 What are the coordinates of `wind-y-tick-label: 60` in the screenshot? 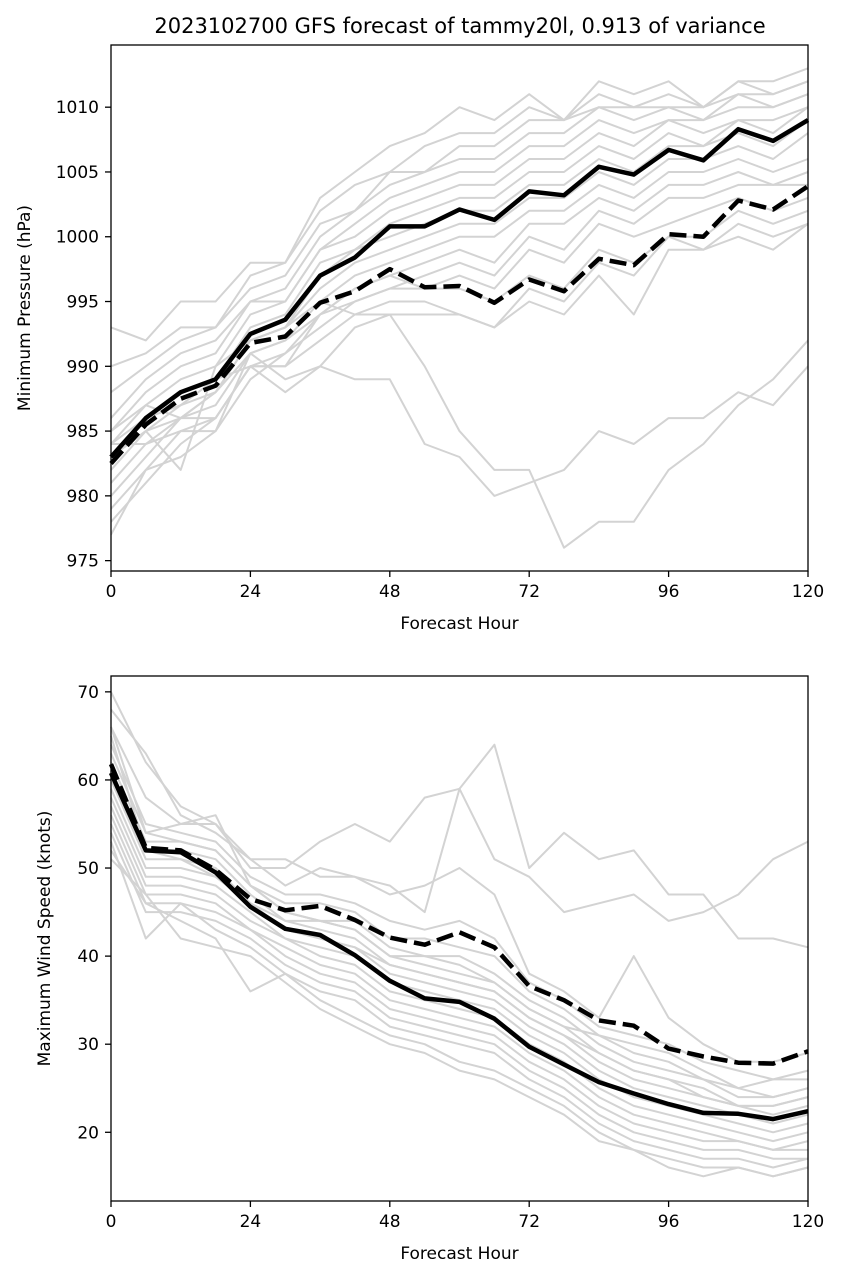 It's located at (88, 781).